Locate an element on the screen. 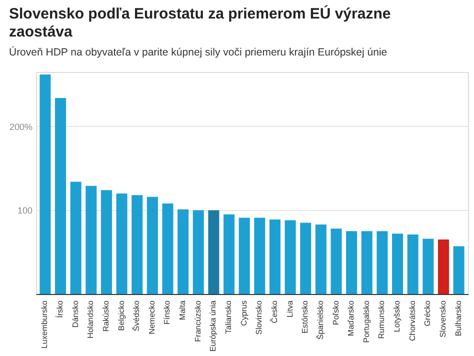  x-tick-label: Česko is located at coordinates (274, 312).